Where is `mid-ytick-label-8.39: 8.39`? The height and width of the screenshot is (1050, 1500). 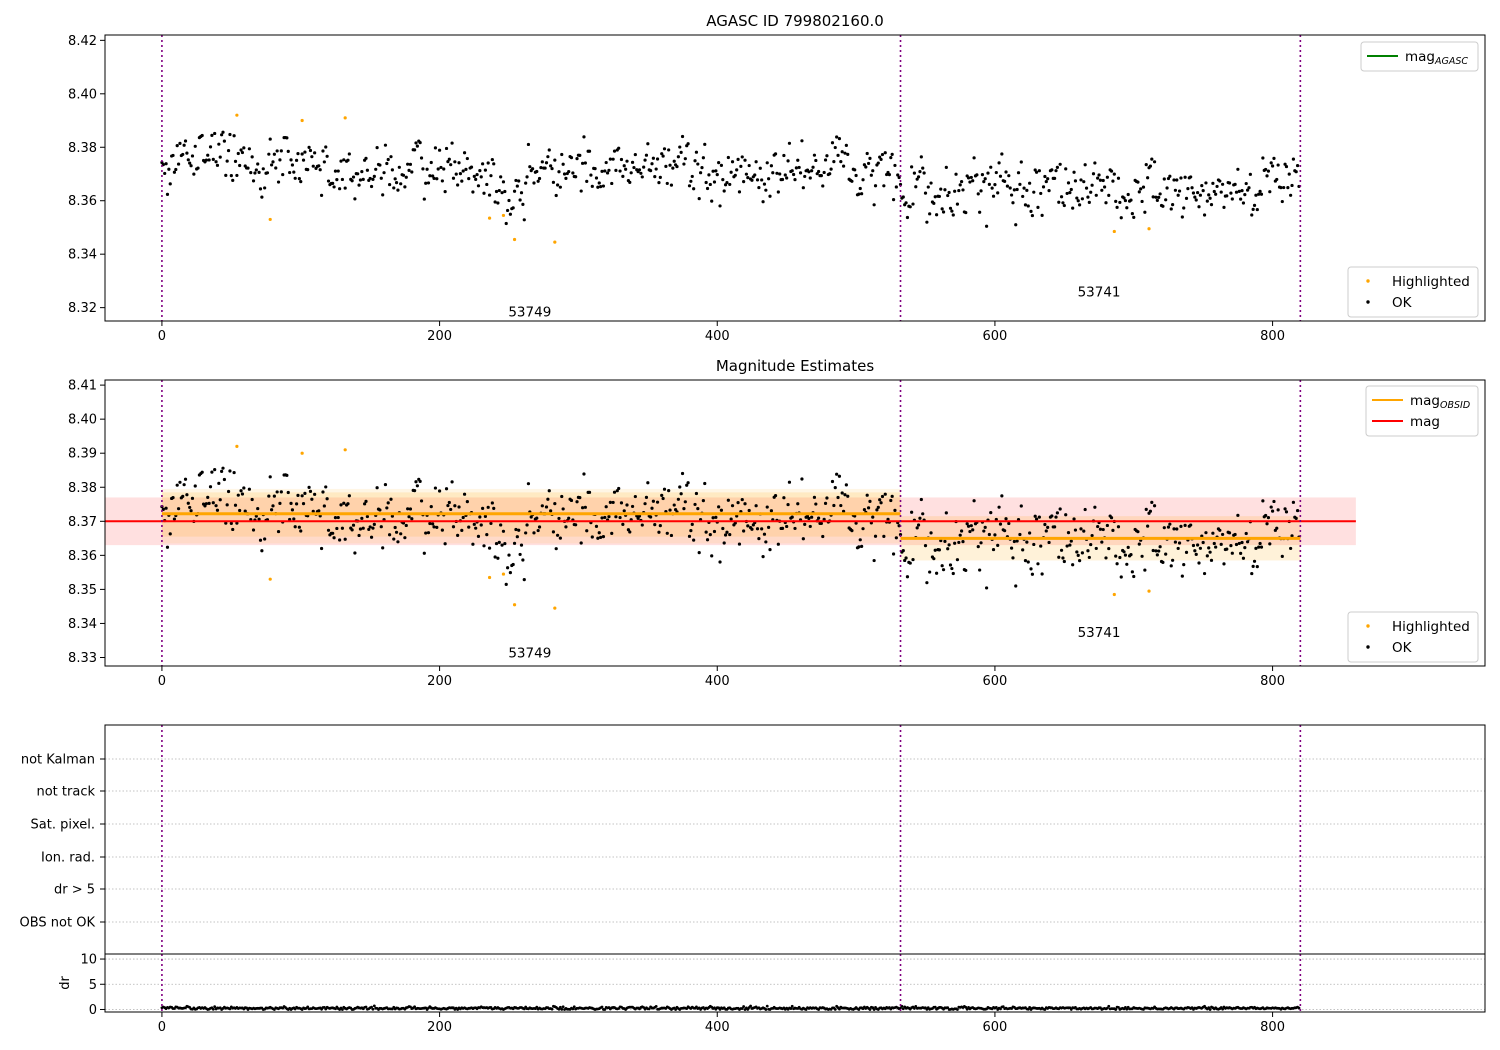 mid-ytick-label-8.39: 8.39 is located at coordinates (82, 454).